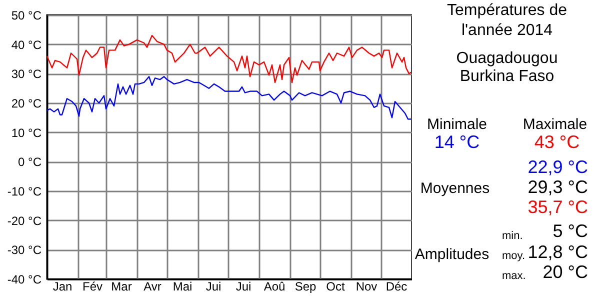 The image size is (600, 300). Describe the element at coordinates (455, 188) in the screenshot. I see `text: Moyennes` at that location.